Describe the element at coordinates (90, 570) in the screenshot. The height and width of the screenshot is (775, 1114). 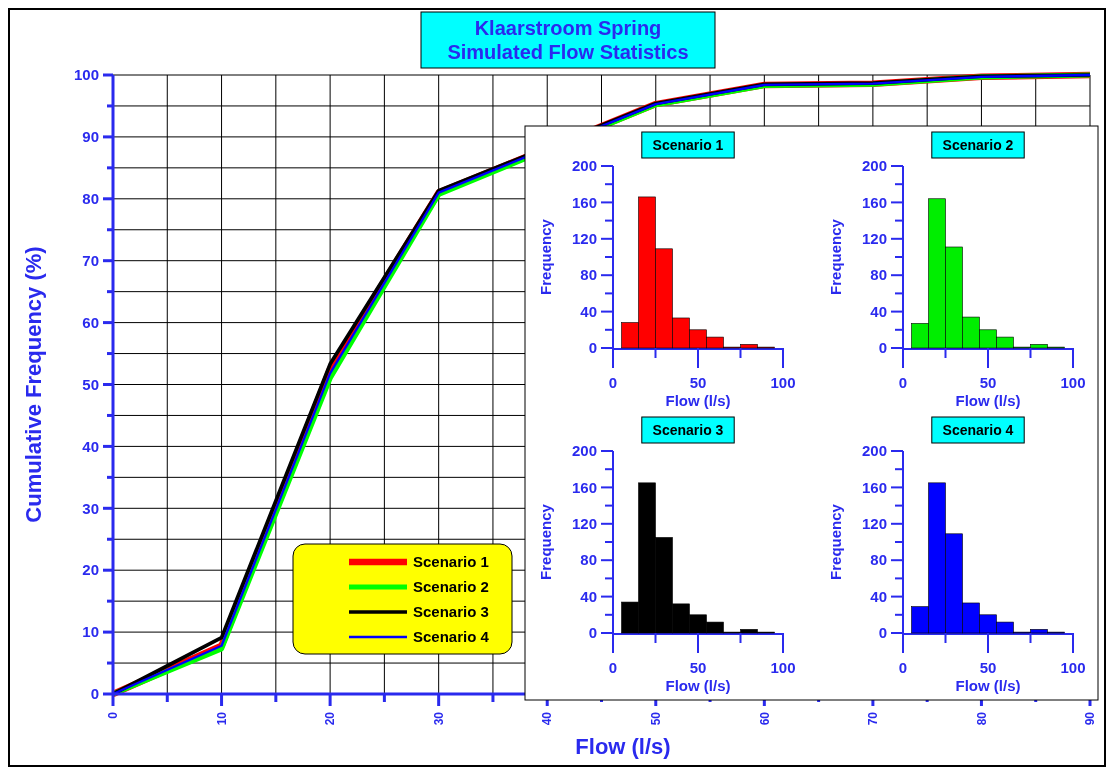
I see `y-tick-label: 20` at that location.